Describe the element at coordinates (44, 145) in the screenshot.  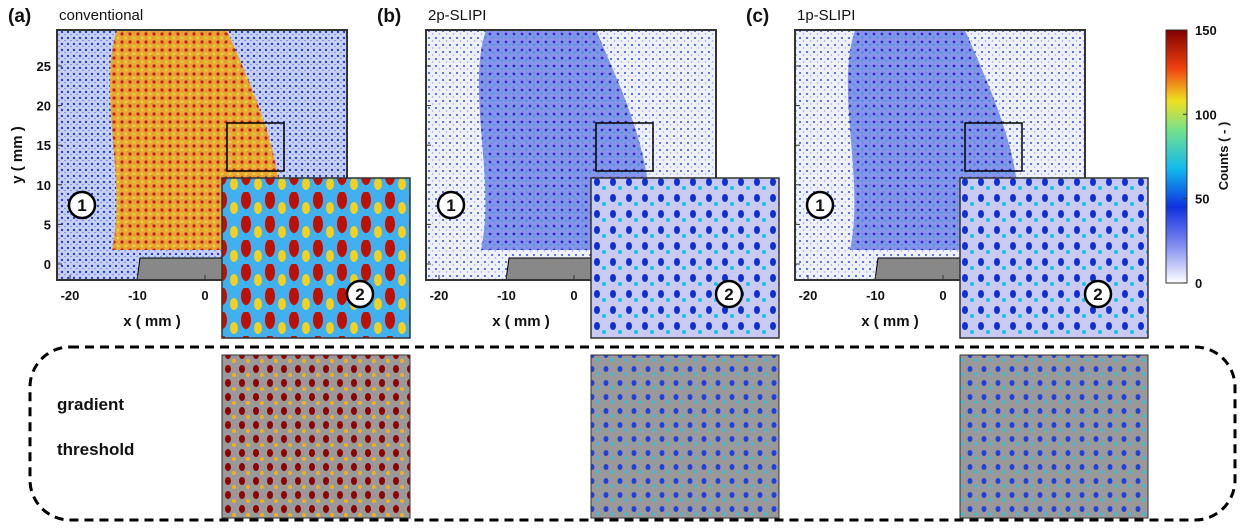
I see `y-tick-label: 15` at that location.